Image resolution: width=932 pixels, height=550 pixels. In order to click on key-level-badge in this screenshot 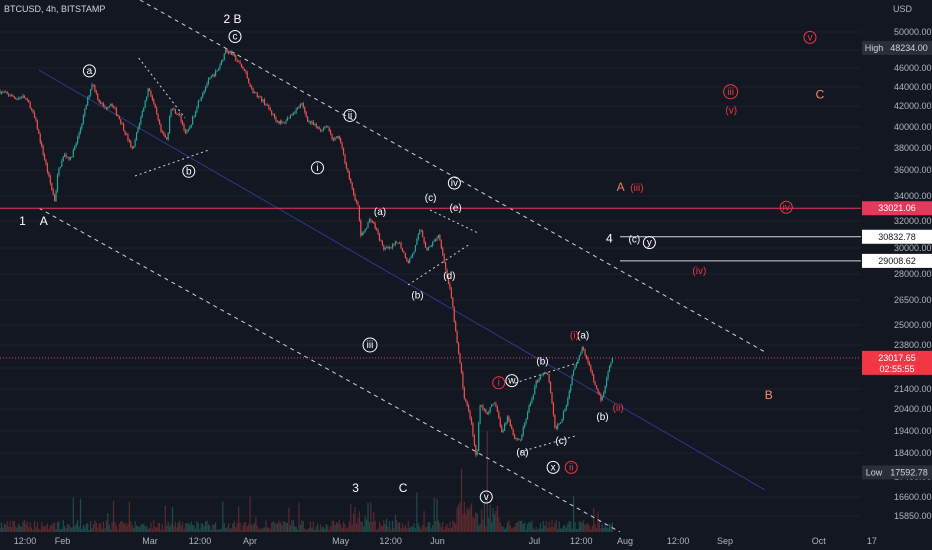, I will do `click(897, 208)`.